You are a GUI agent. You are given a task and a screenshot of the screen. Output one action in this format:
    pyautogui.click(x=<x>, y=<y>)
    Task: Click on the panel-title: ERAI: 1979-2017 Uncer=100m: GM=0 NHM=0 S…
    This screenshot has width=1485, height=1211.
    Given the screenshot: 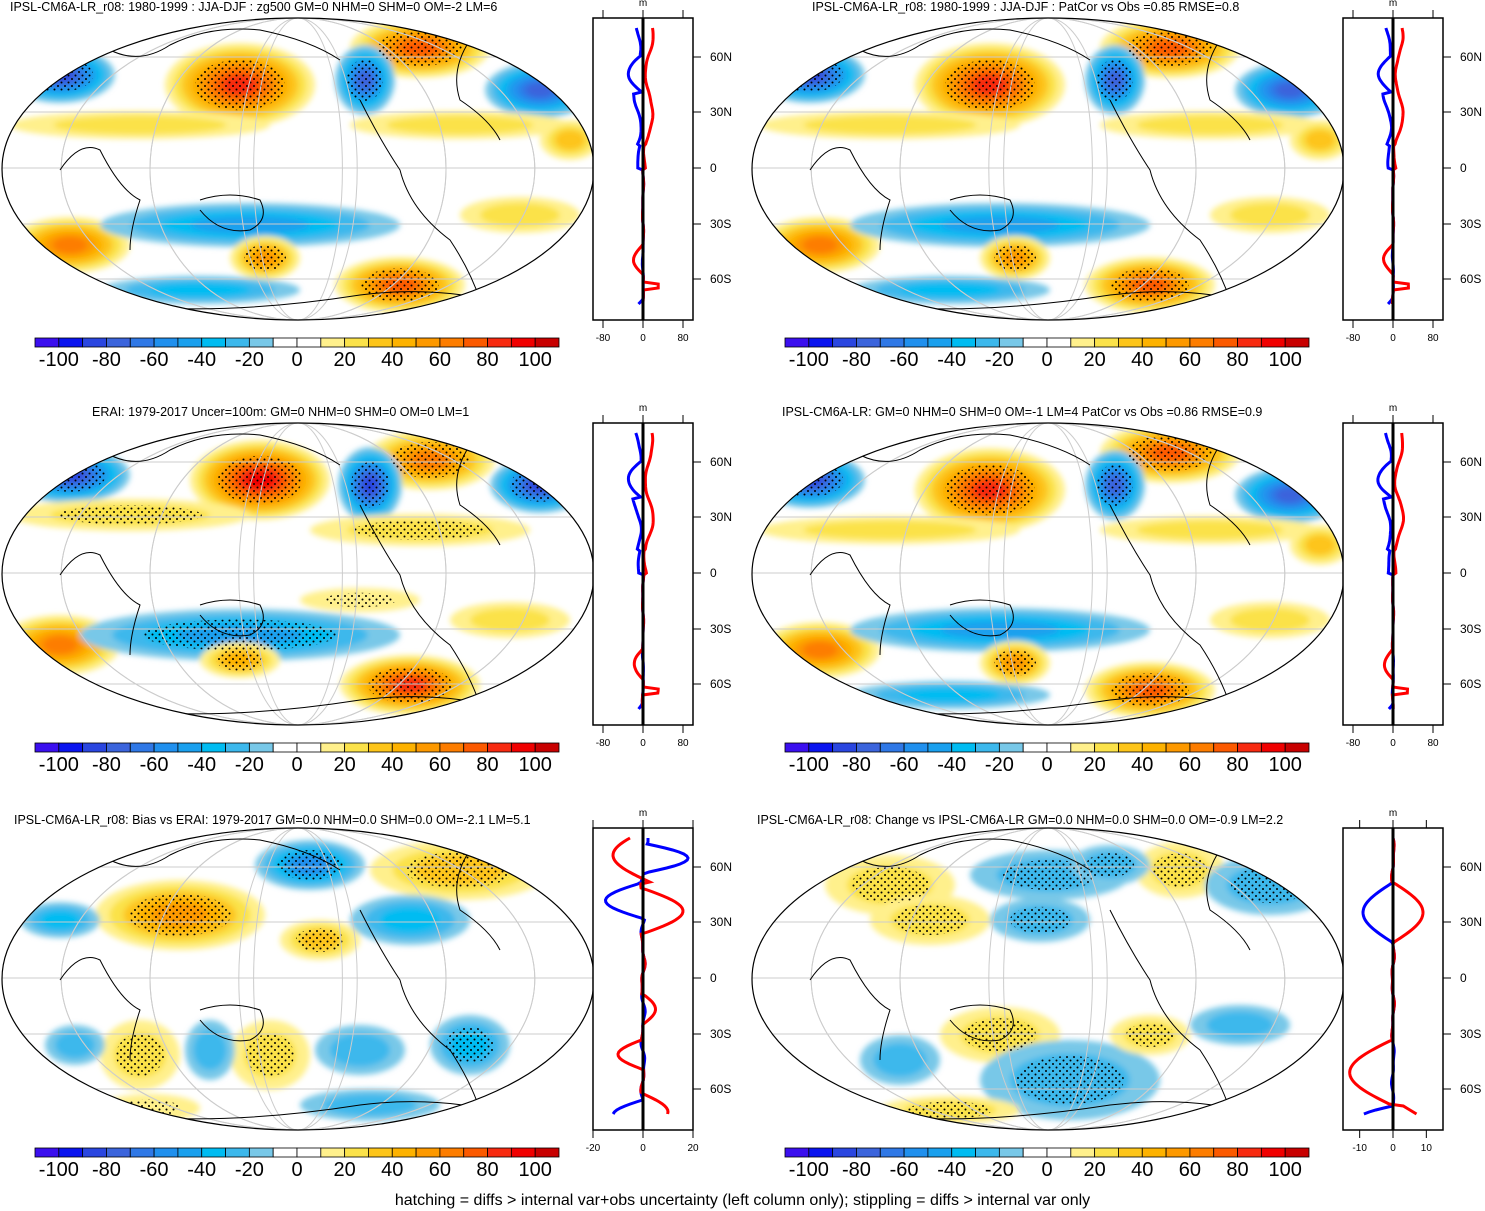 What is the action you would take?
    pyautogui.click(x=281, y=412)
    